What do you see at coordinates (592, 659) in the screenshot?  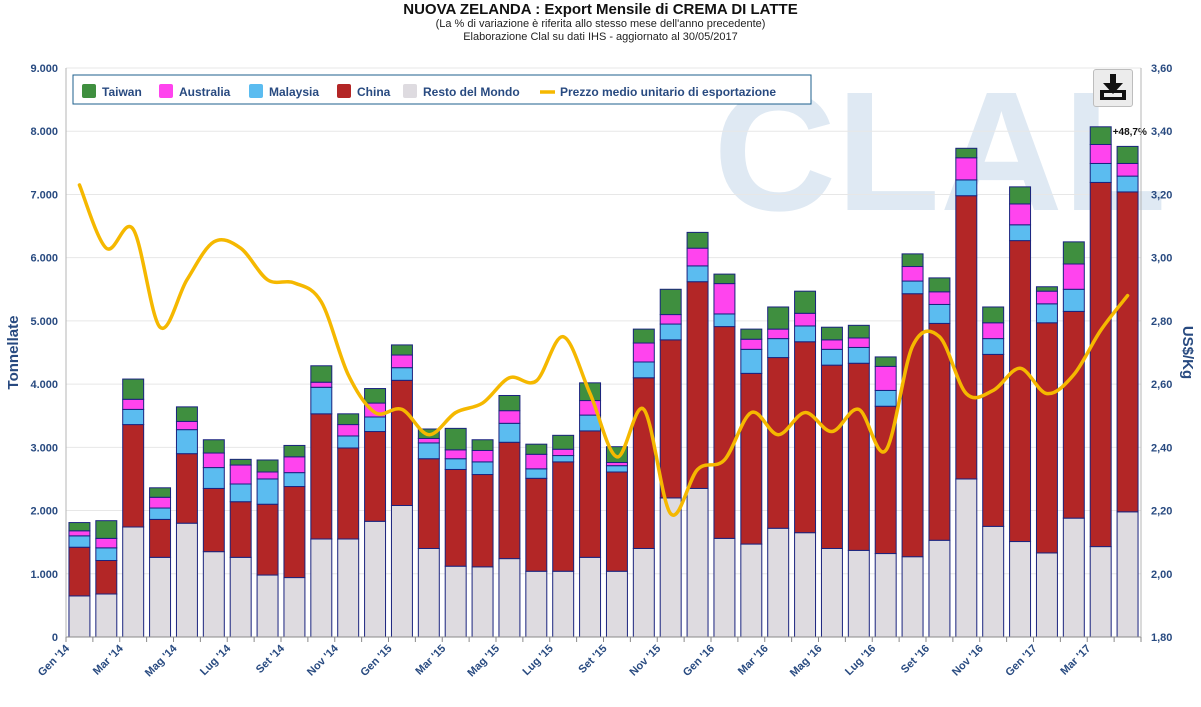 I see `x-tick-label: Set '15` at bounding box center [592, 659].